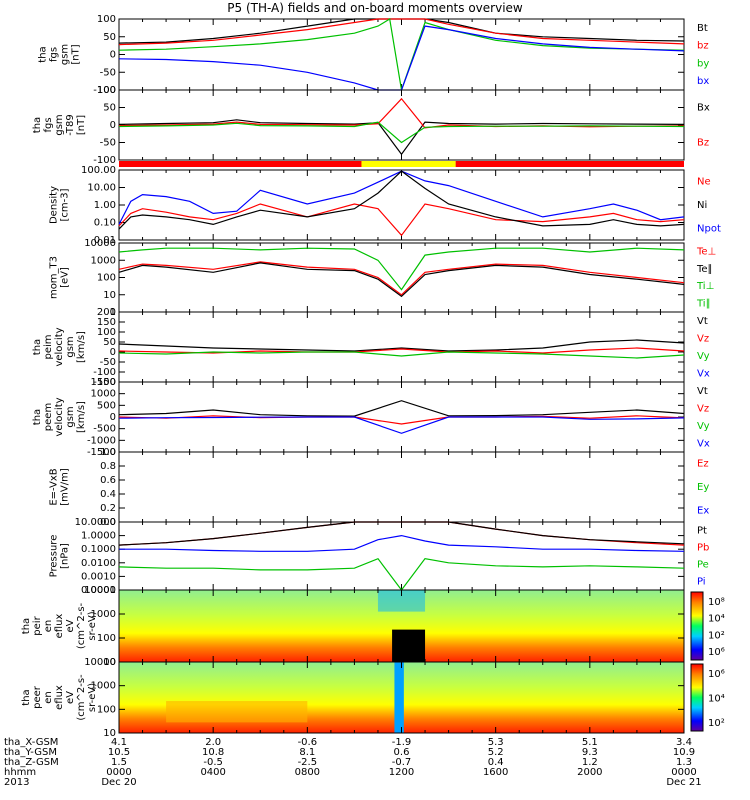  What do you see at coordinates (104, 429) in the screenshot?
I see `y-tick-label: -500` at bounding box center [104, 429].